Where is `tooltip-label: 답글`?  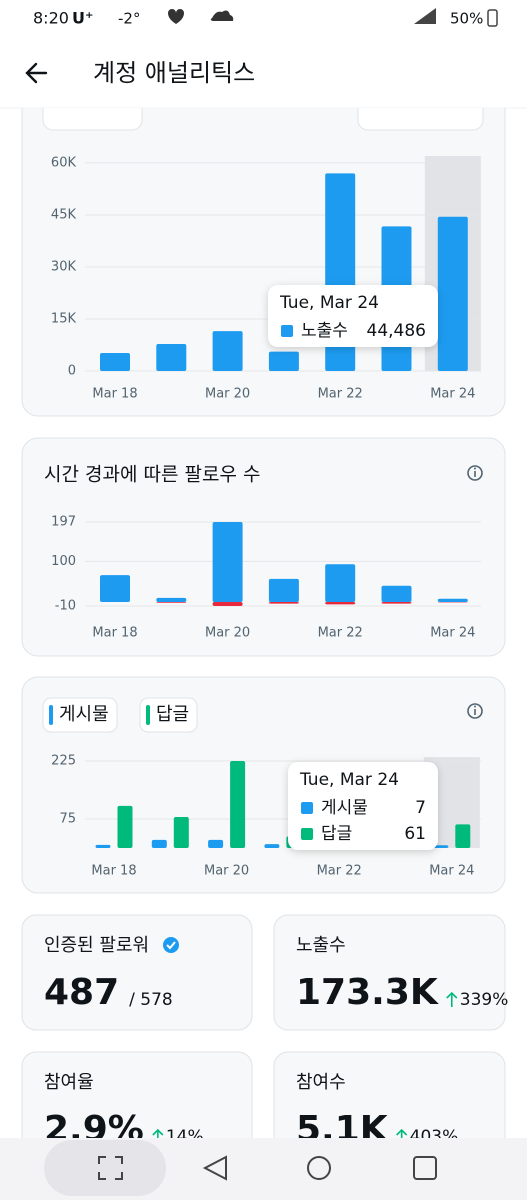
tooltip-label: 답글 is located at coordinates (336, 834).